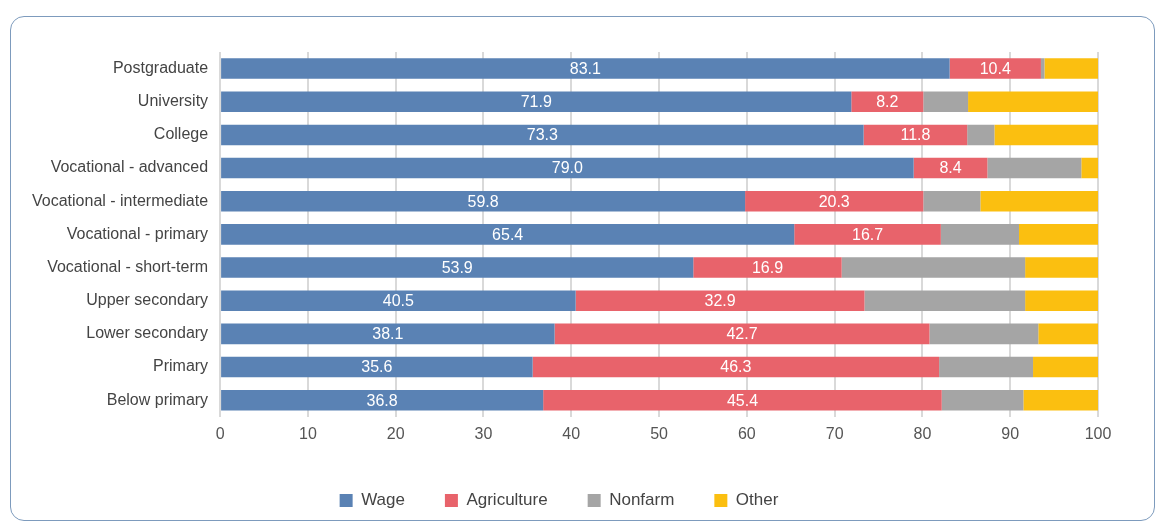 This screenshot has width=1160, height=523. What do you see at coordinates (137, 233) in the screenshot?
I see `y-tick-label: Vocational - primary` at bounding box center [137, 233].